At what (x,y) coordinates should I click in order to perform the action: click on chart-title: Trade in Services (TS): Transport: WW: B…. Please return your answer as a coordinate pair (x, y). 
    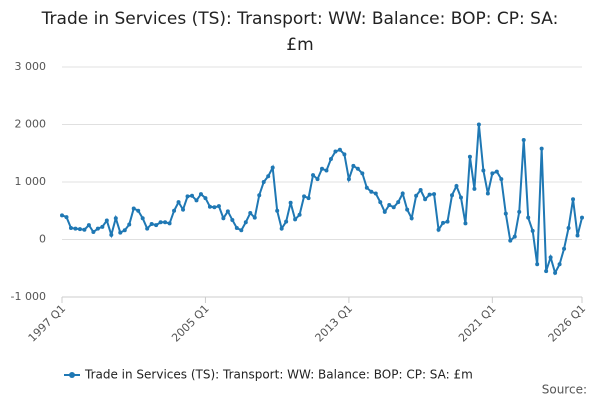
    Looking at the image, I should click on (300, 32).